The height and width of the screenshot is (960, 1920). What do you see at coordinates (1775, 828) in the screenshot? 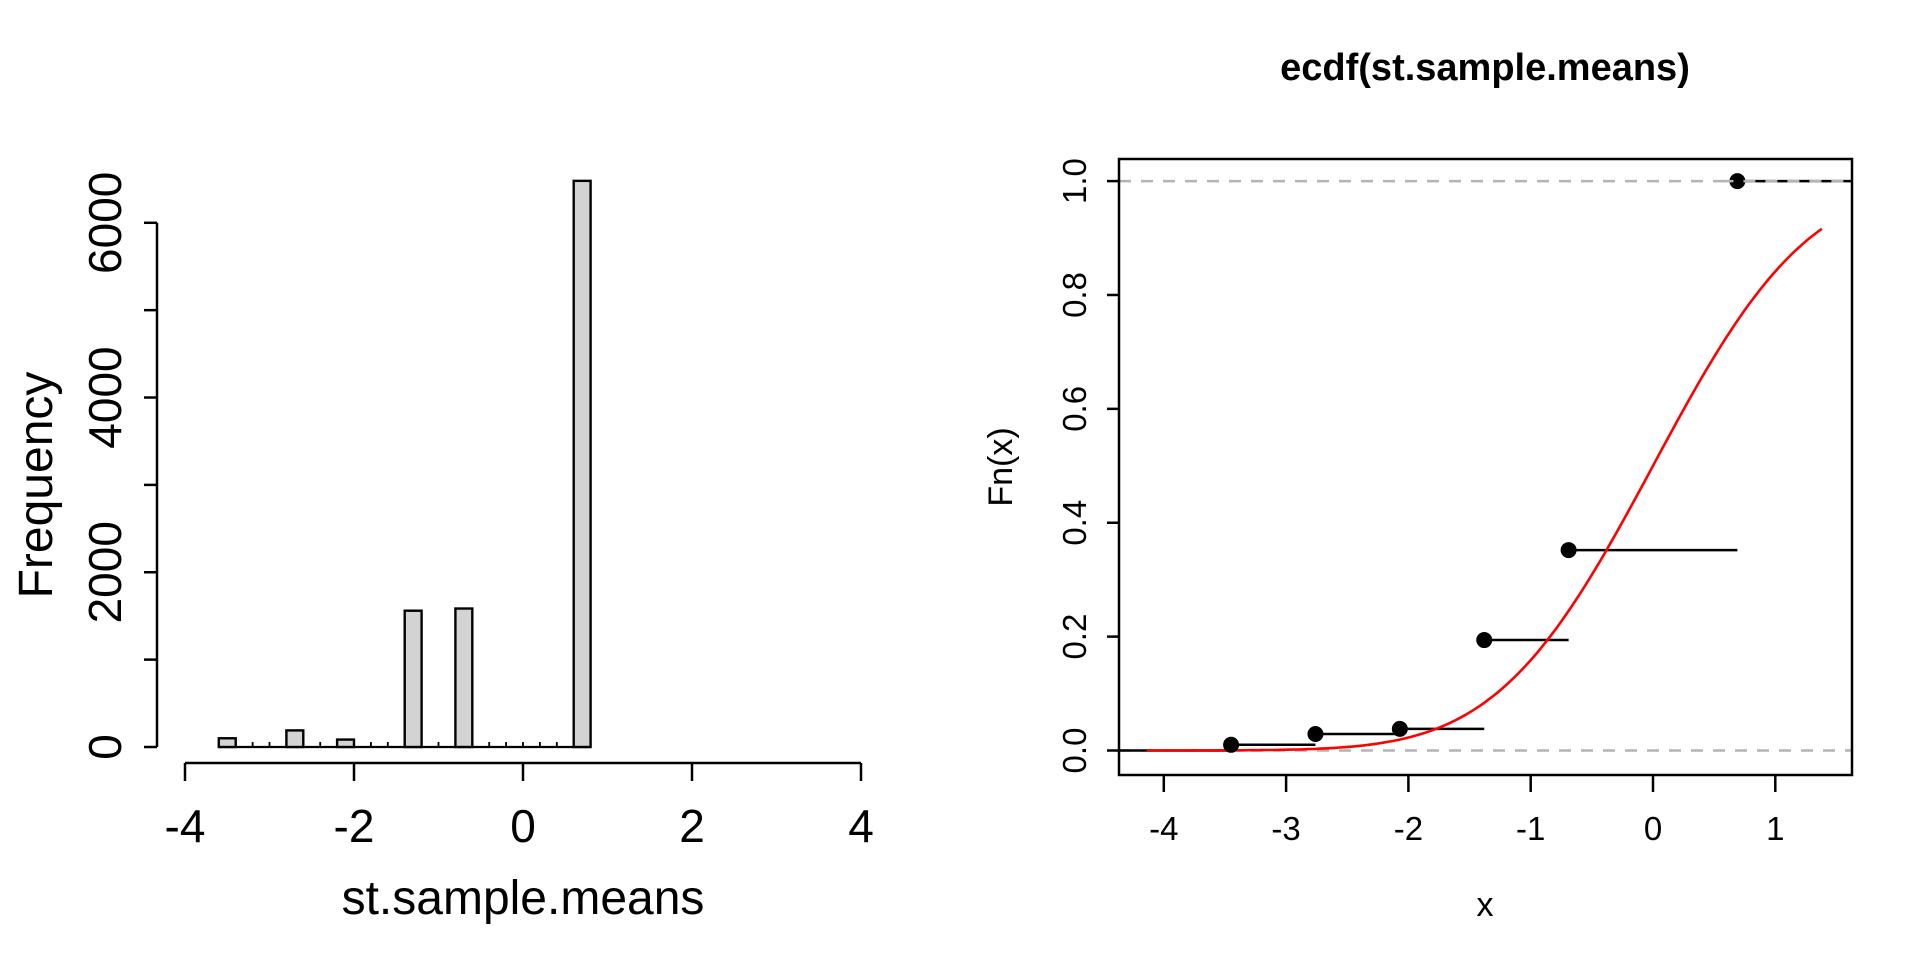
I see `ecdf-x-tick-label: 1` at bounding box center [1775, 828].